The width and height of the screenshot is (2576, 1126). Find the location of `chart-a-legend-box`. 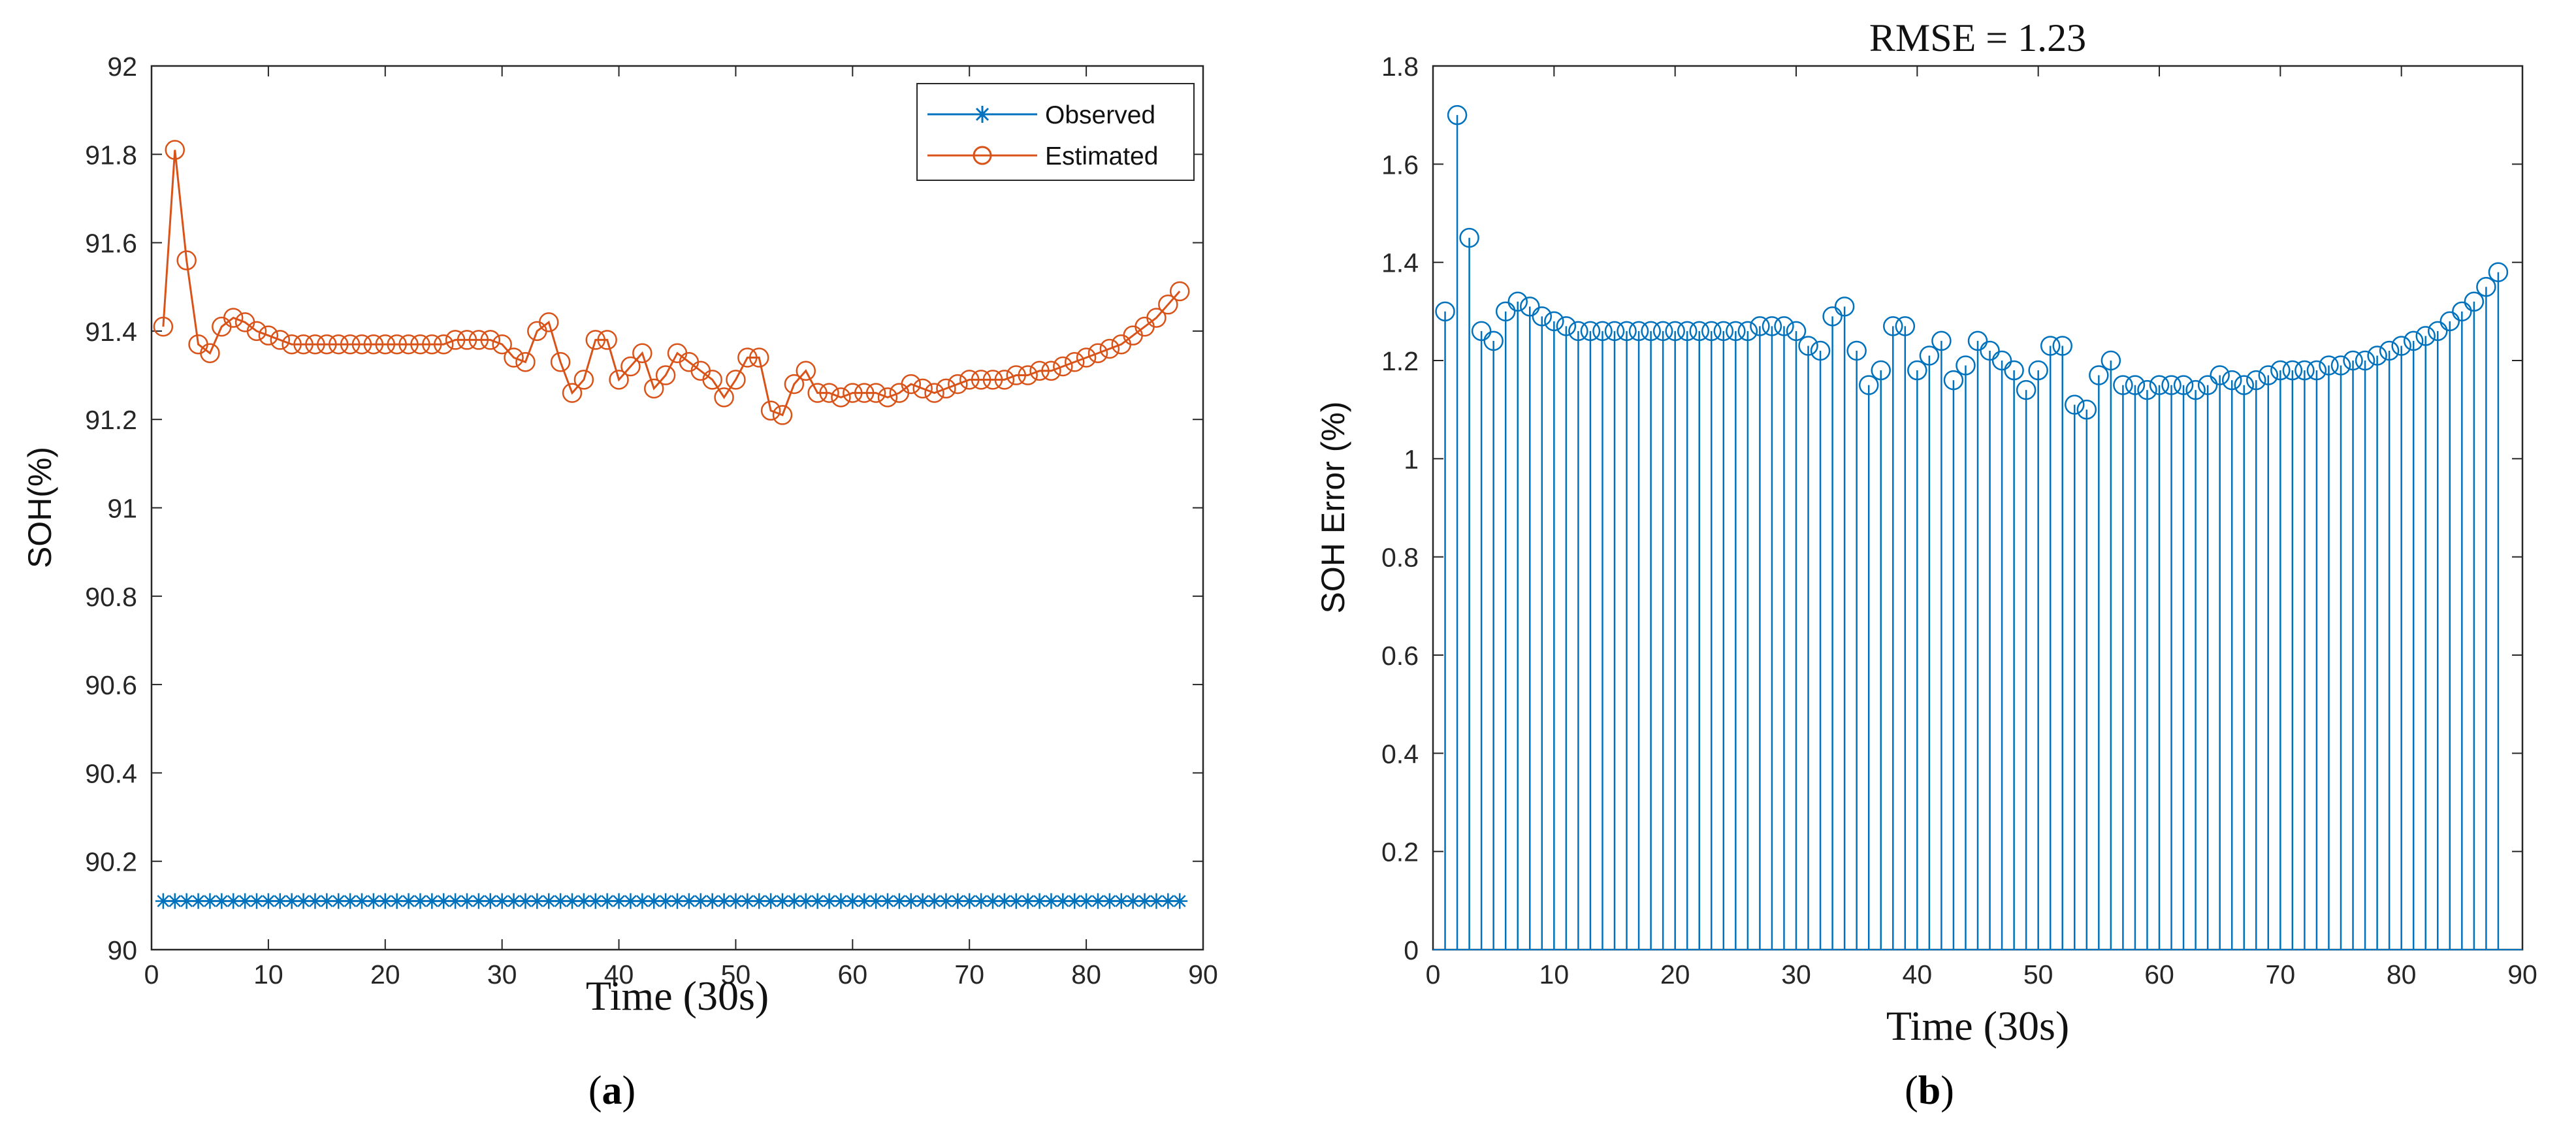

chart-a-legend-box is located at coordinates (1055, 132).